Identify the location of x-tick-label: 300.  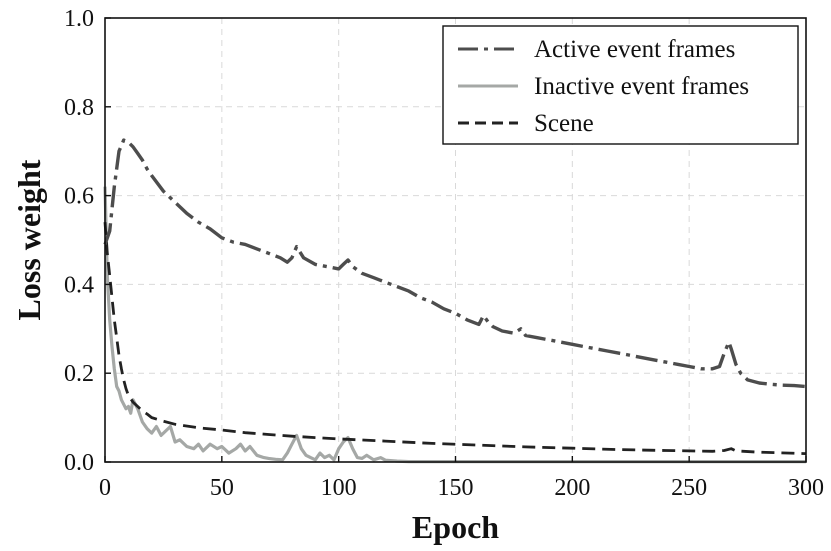
(806, 488).